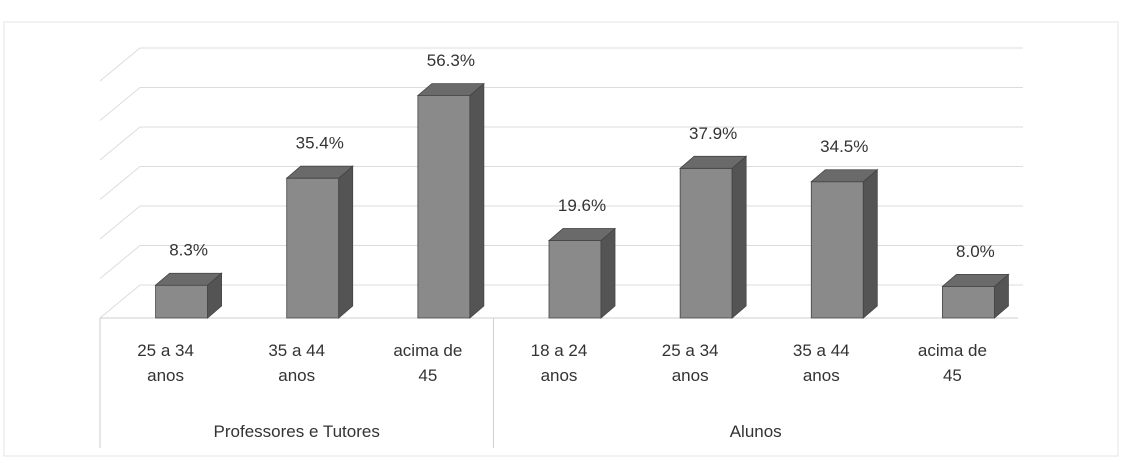 The image size is (1123, 460). What do you see at coordinates (296, 431) in the screenshot?
I see `group-label: Professores e Tutores` at bounding box center [296, 431].